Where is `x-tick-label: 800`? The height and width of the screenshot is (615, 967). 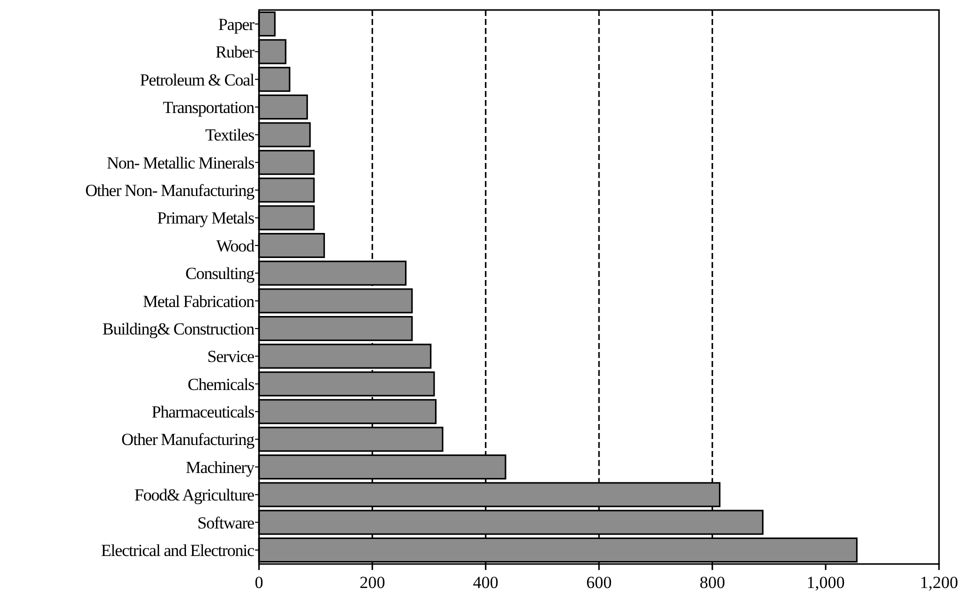
x-tick-label: 800 is located at coordinates (713, 582).